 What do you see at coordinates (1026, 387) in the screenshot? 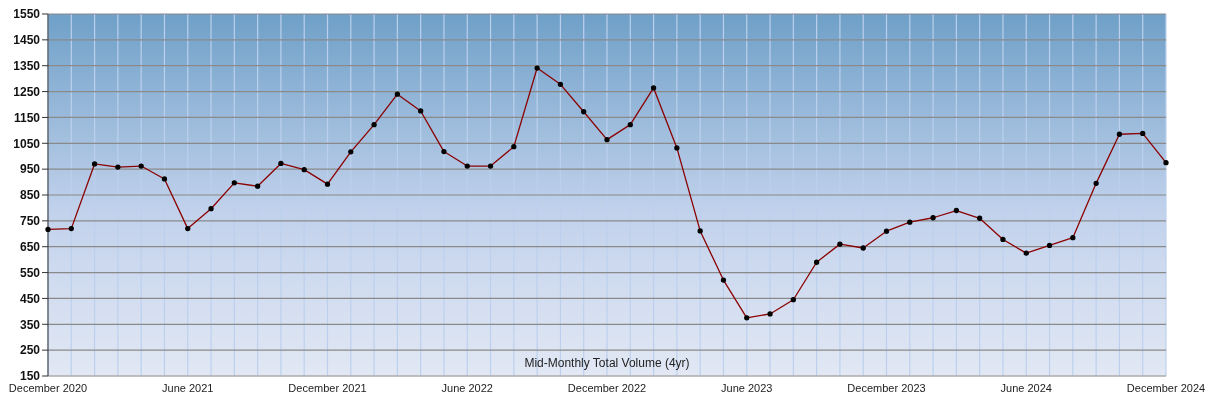
I see `x-tick-label: June 2024` at bounding box center [1026, 387].